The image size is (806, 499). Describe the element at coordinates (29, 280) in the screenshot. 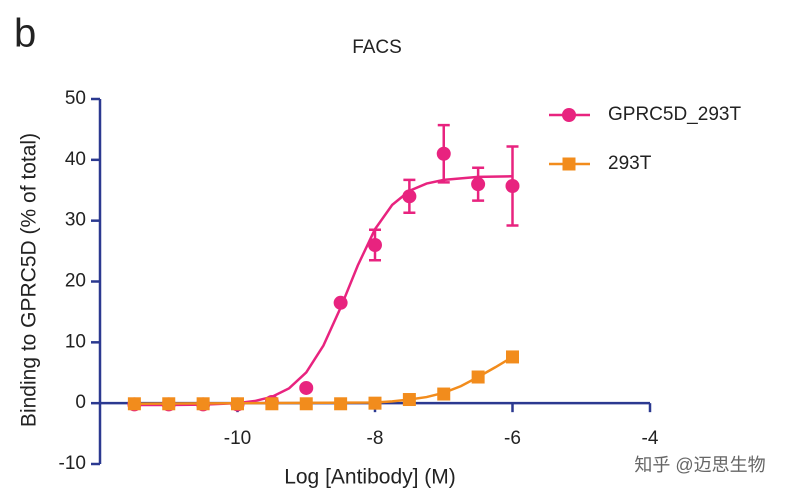

I see `y-axis-label: Binding to GPRC5D (% of total)` at that location.